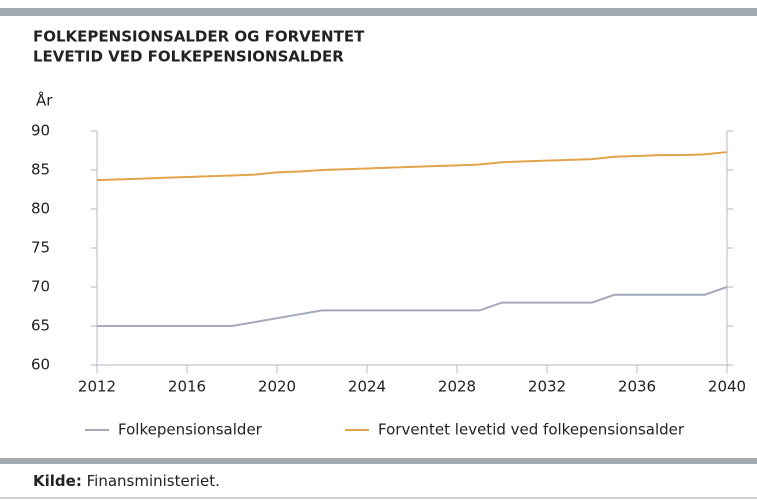 Image resolution: width=757 pixels, height=500 pixels. I want to click on chart-title: FOLKEPENSIONSALDER OG FORVENTET, so click(199, 37).